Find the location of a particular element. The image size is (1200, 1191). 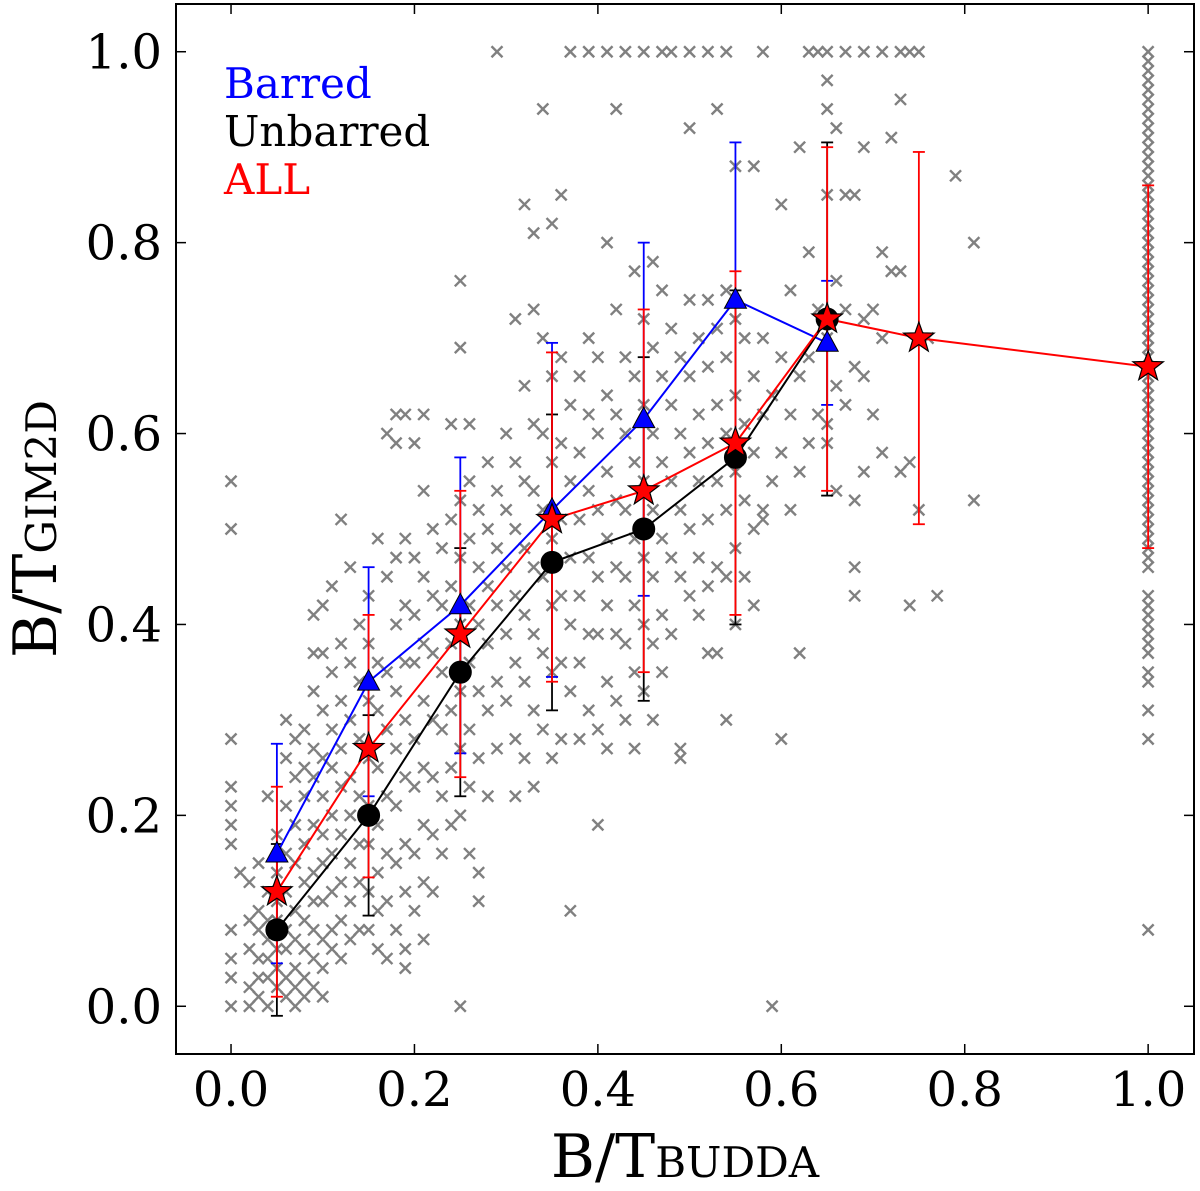

marker-unbarred is located at coordinates (277, 930).